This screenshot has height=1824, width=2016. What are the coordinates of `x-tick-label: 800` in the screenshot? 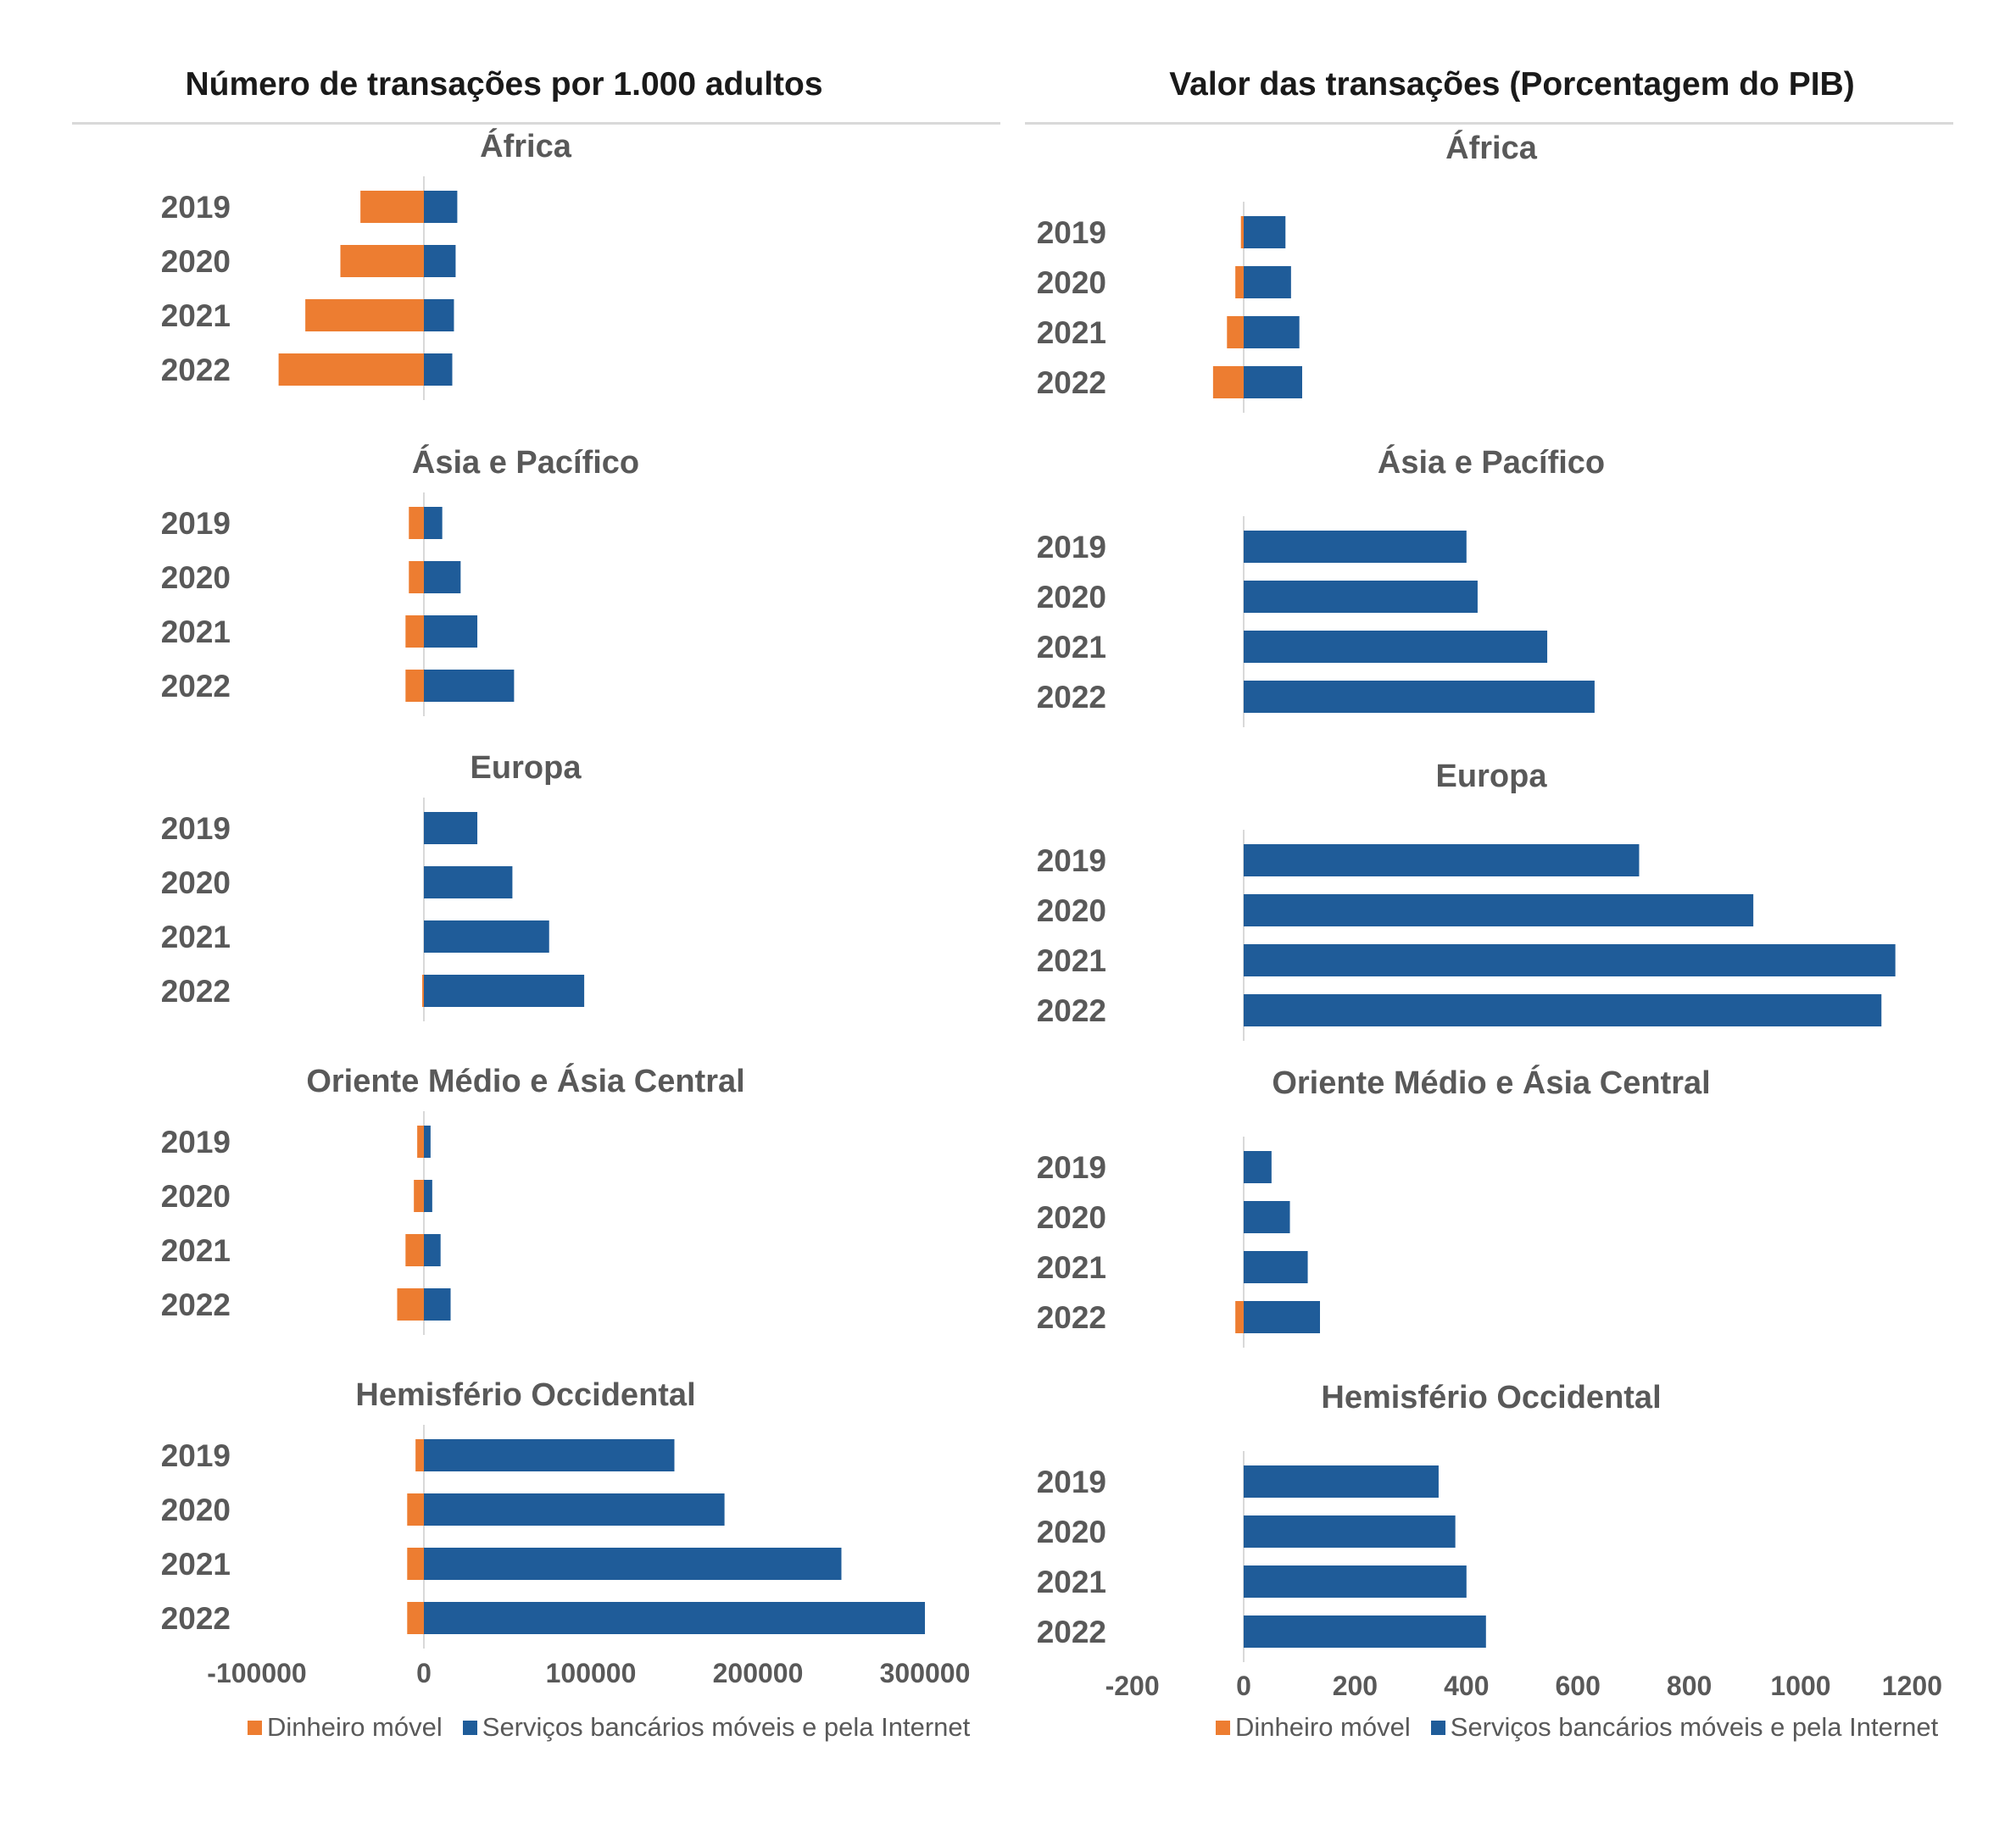 It's located at (1689, 1686).